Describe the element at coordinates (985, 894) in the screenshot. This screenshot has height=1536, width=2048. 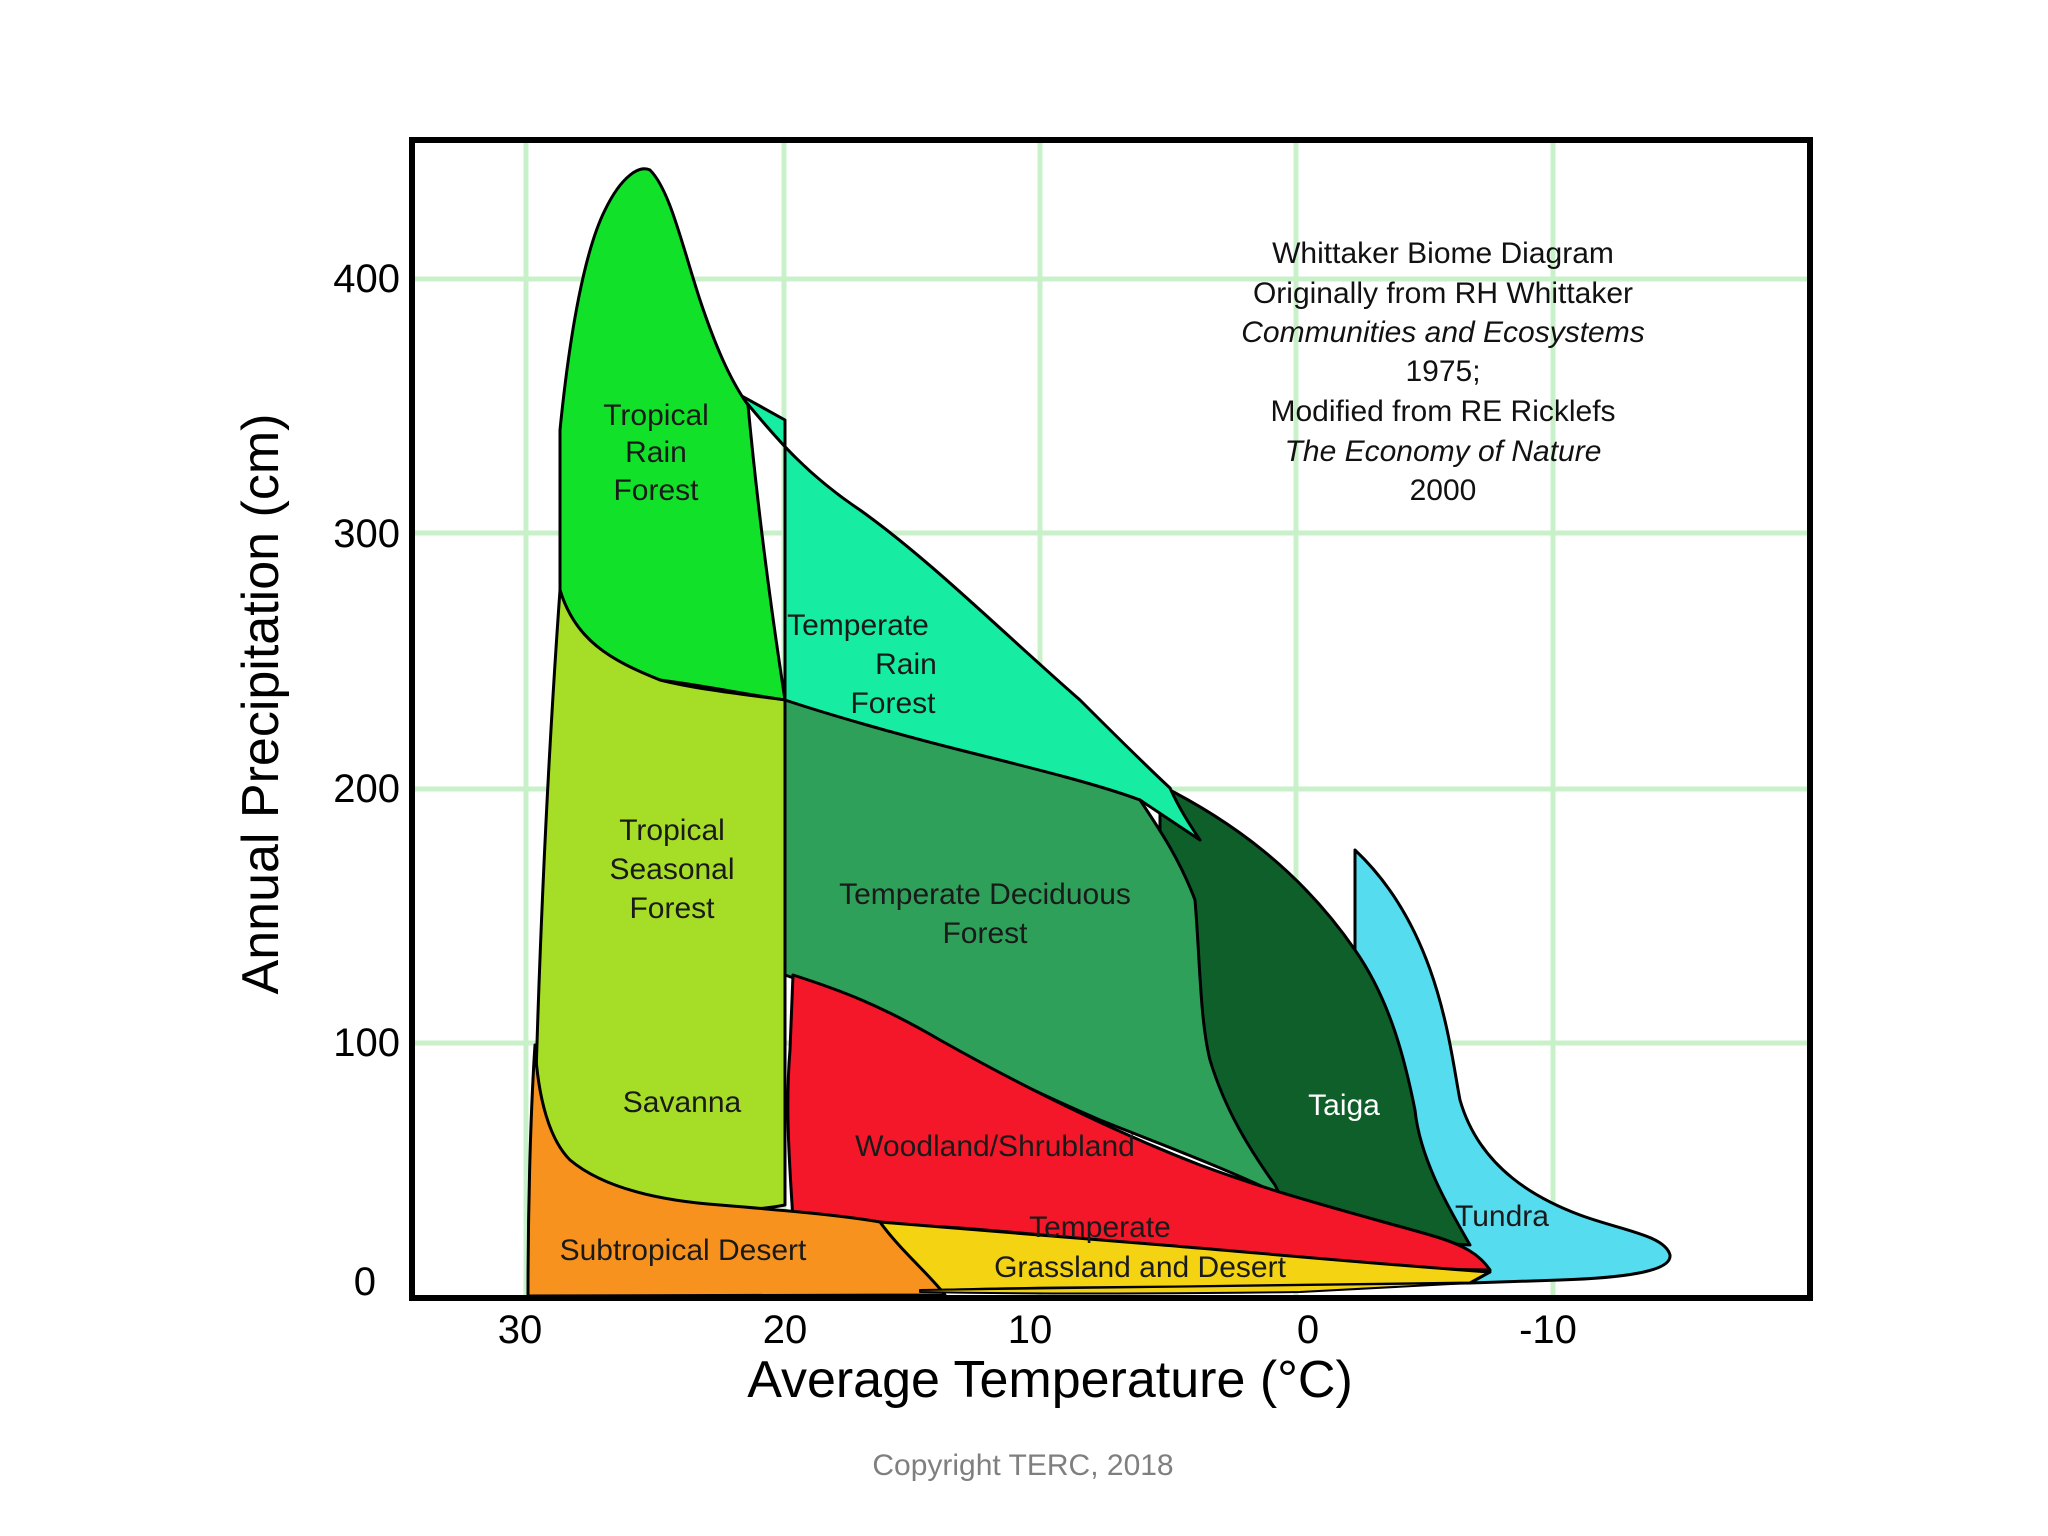
I see `label-temperate-deciduous-forest-1: Temperate Deciduous` at that location.